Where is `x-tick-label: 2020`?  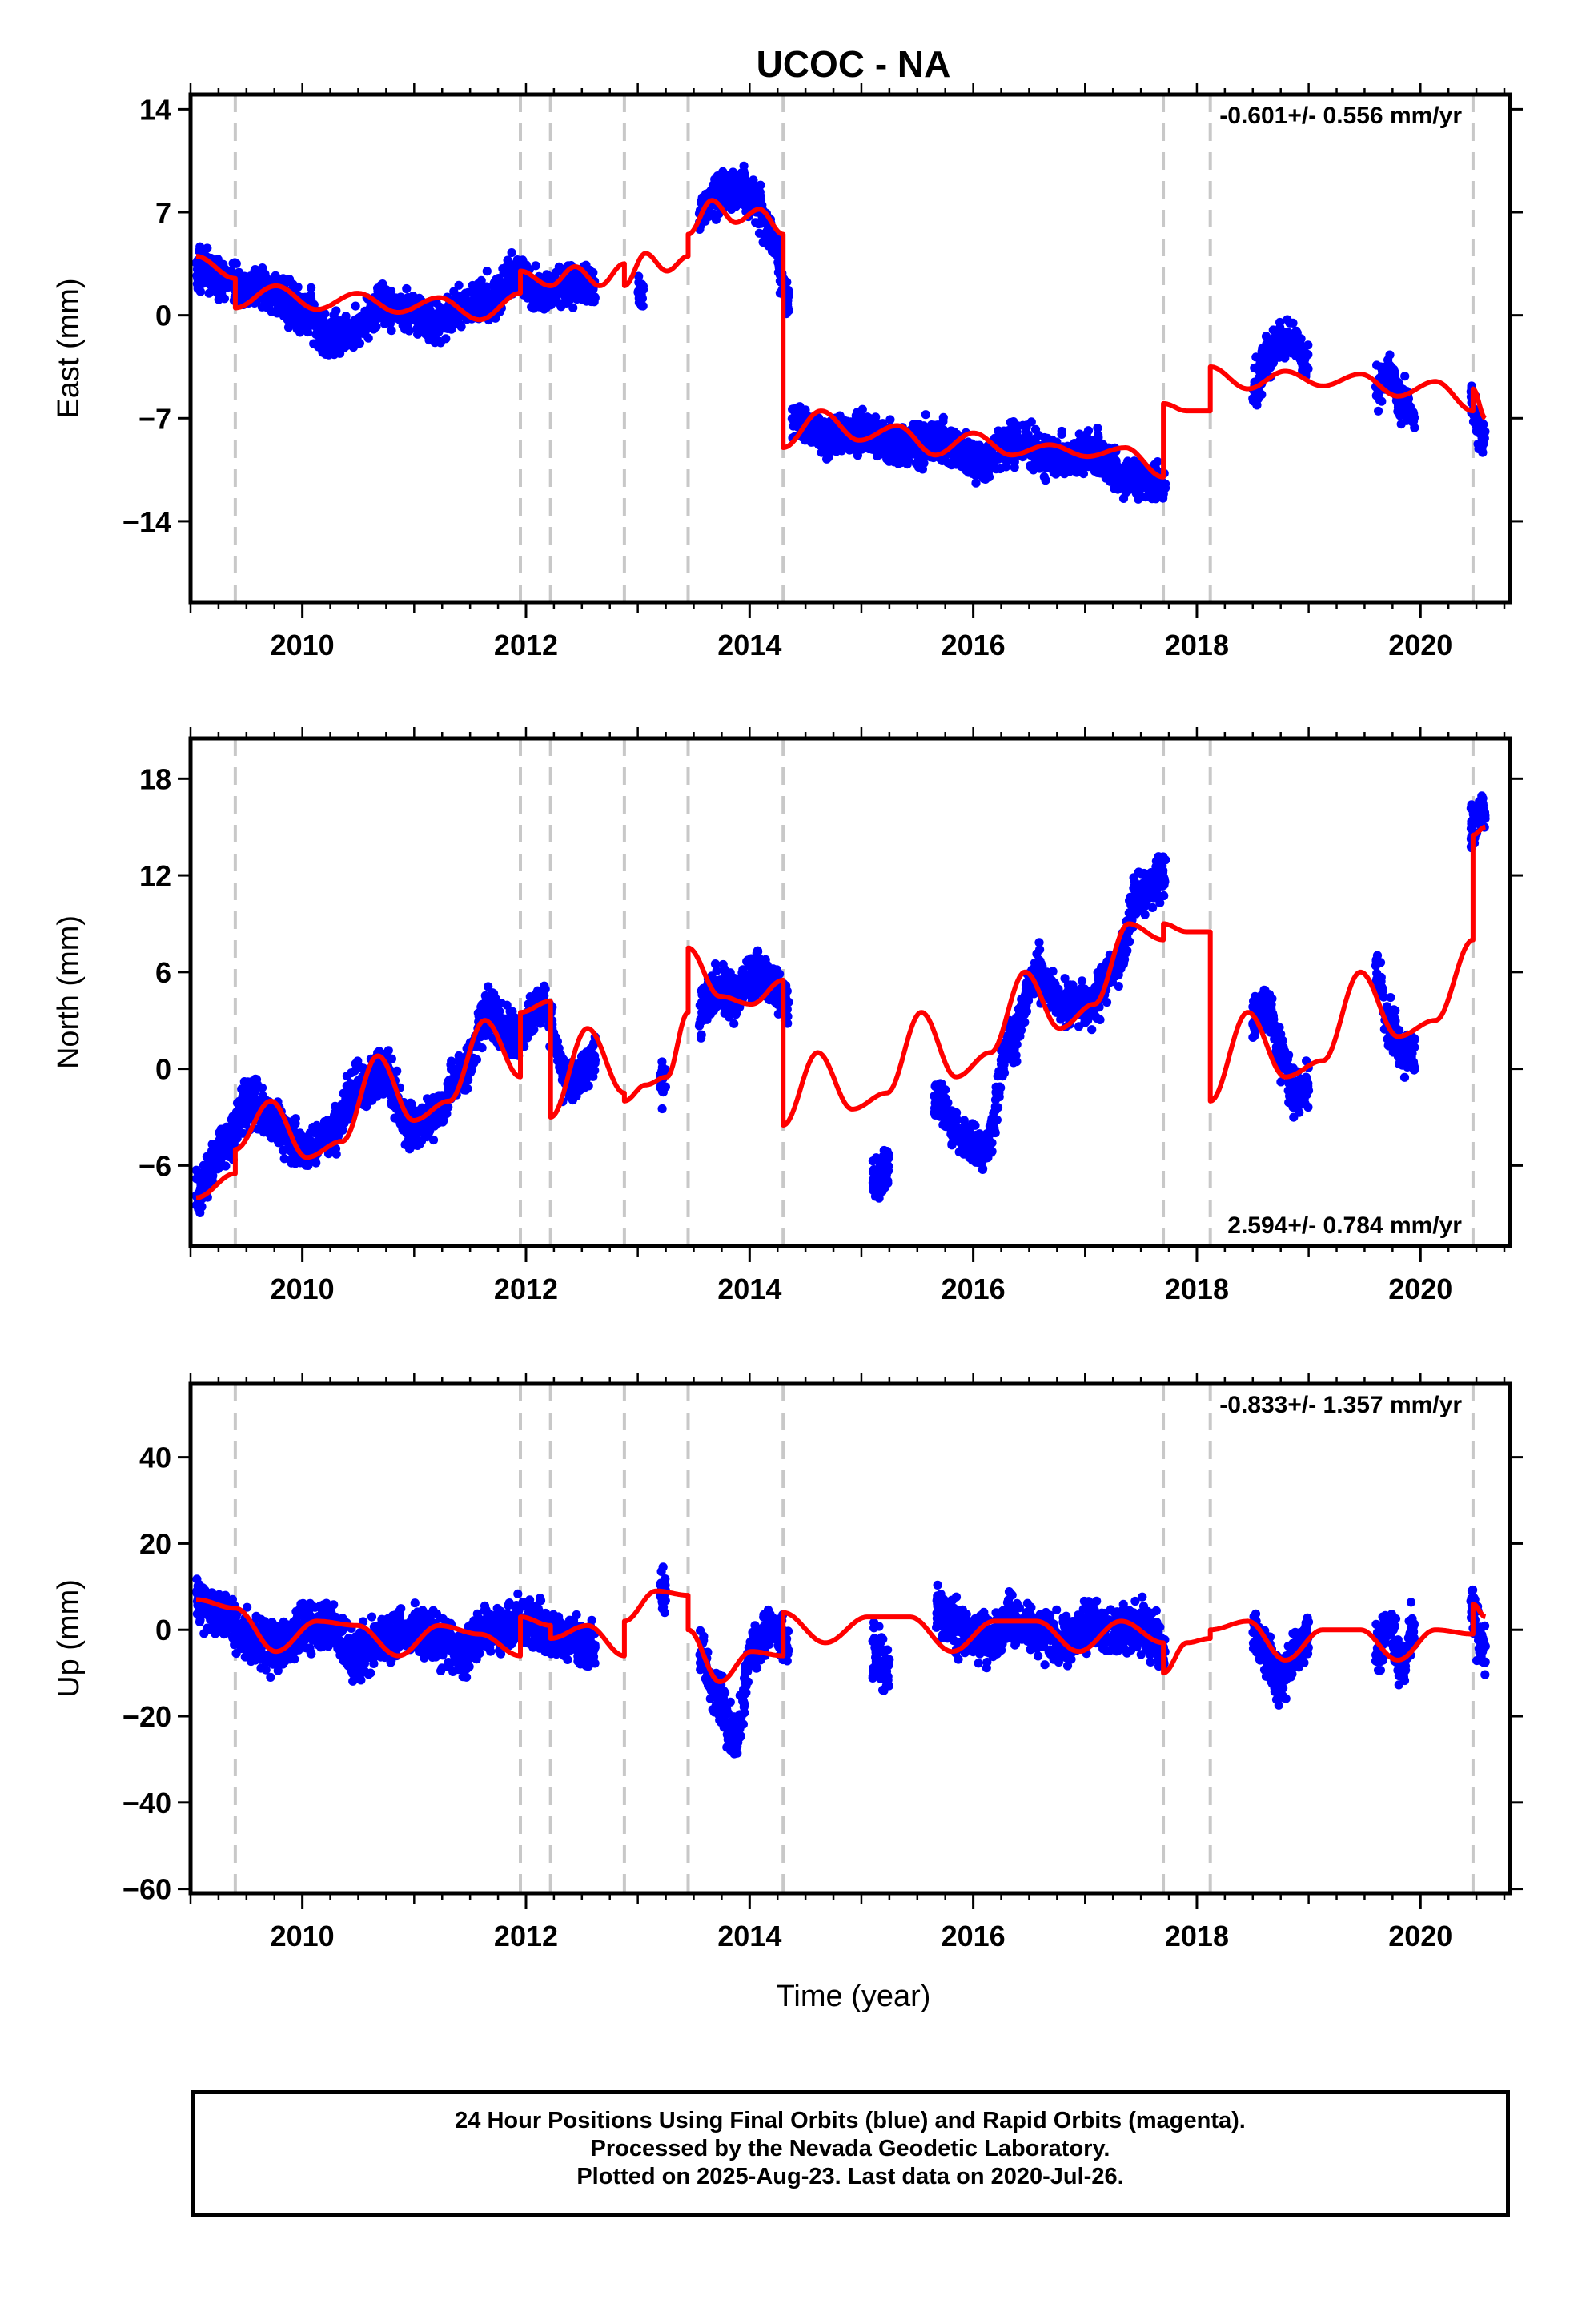 x-tick-label: 2020 is located at coordinates (1420, 645).